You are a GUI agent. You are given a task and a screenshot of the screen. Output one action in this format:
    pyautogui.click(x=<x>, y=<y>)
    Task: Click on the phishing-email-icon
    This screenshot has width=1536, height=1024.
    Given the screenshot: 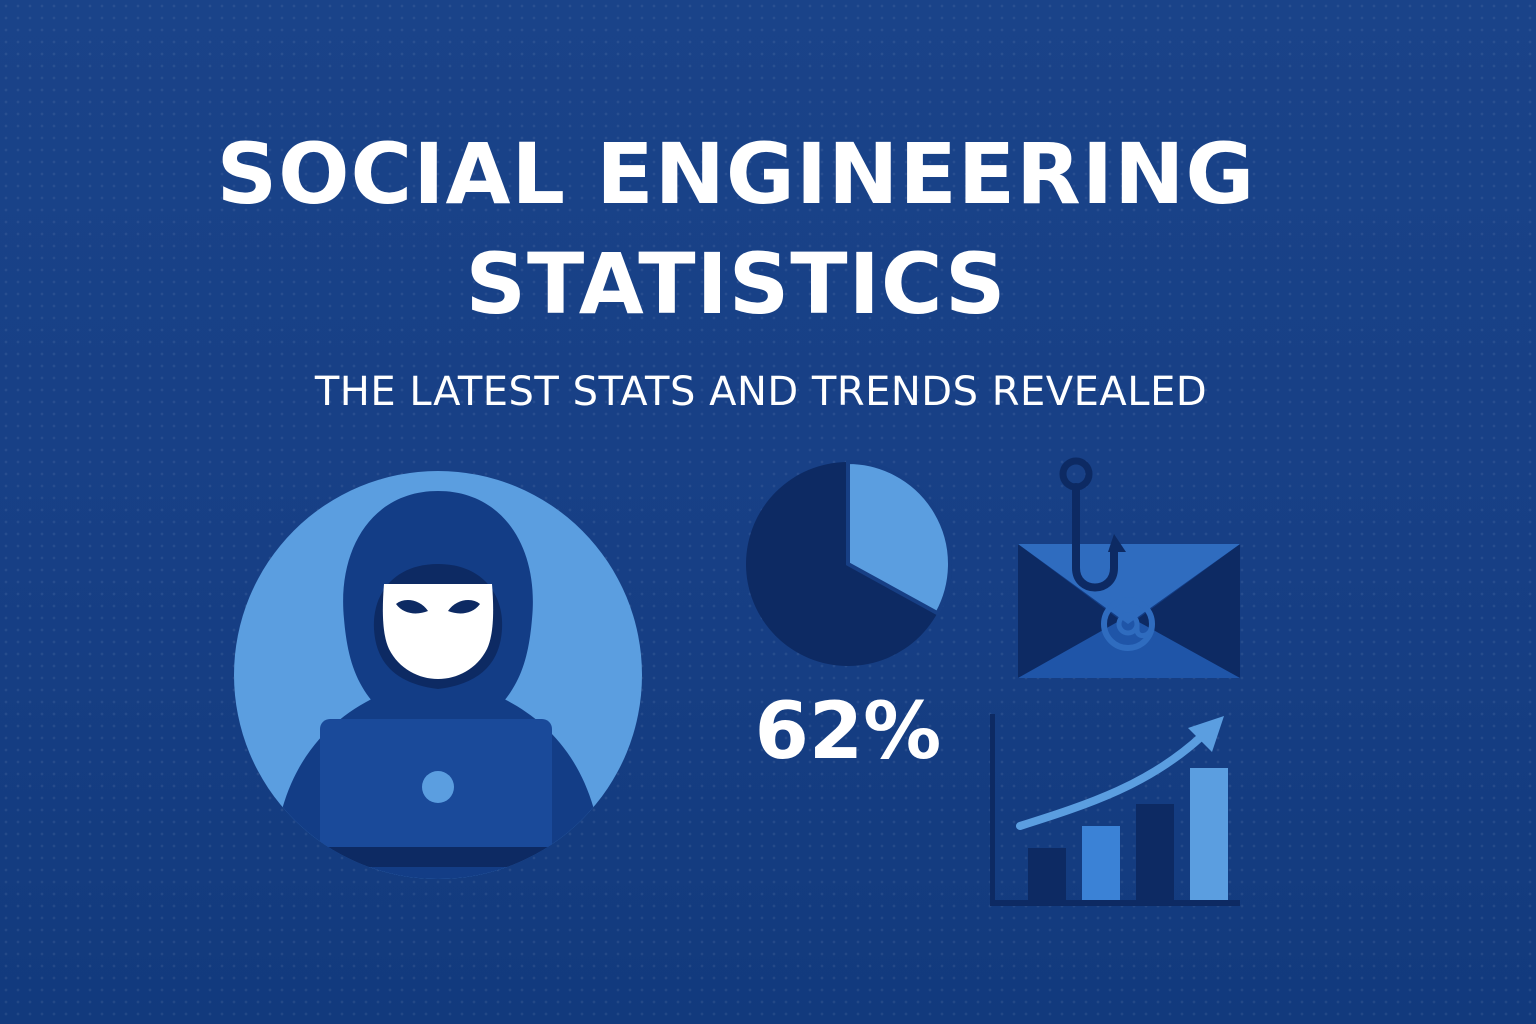 What is the action you would take?
    pyautogui.click(x=1129, y=567)
    